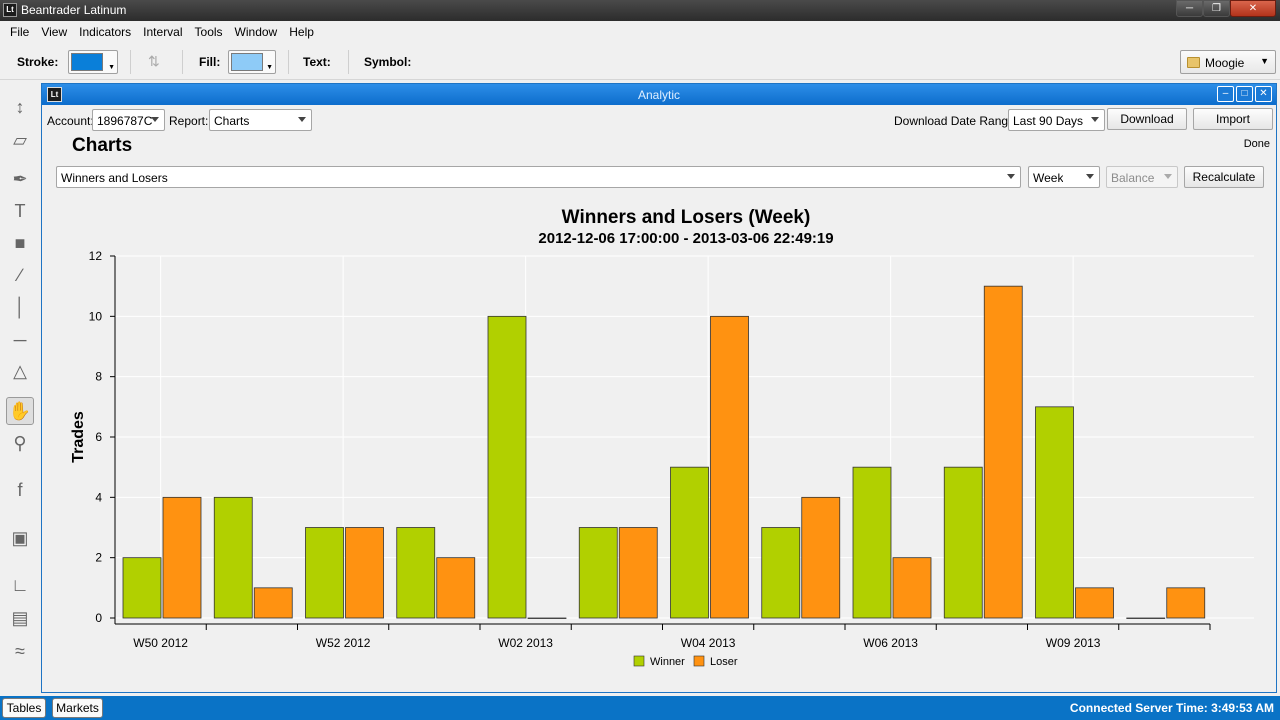  I want to click on account-select: 1896787C, so click(128, 120).